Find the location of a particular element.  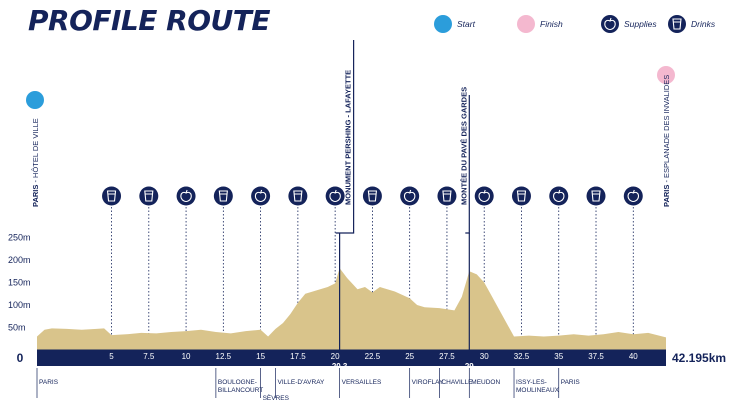

start-label: PARIS - HÔTEL DE VILLE is located at coordinates (35, 162).